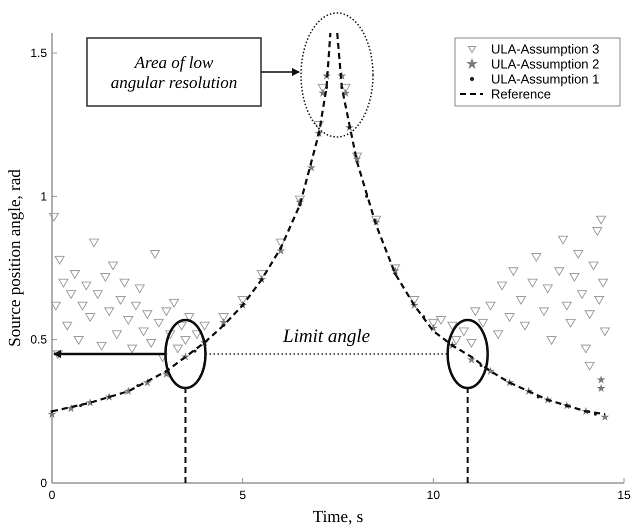 The width and height of the screenshot is (632, 530). Describe the element at coordinates (174, 72) in the screenshot. I see `annotation: Area of low angular resolution` at that location.